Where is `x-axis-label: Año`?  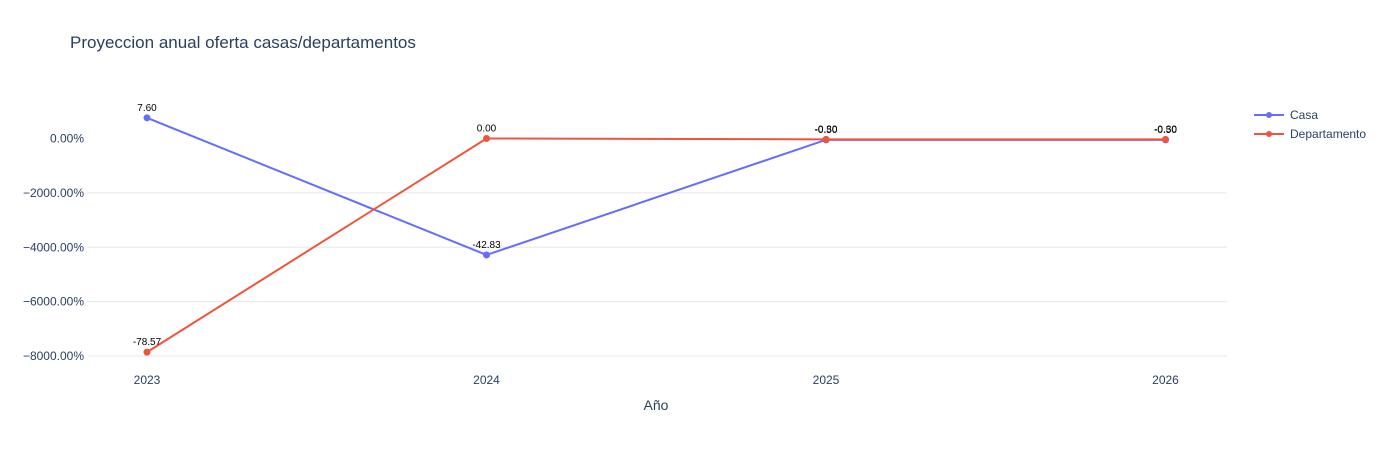
x-axis-label: Año is located at coordinates (656, 405).